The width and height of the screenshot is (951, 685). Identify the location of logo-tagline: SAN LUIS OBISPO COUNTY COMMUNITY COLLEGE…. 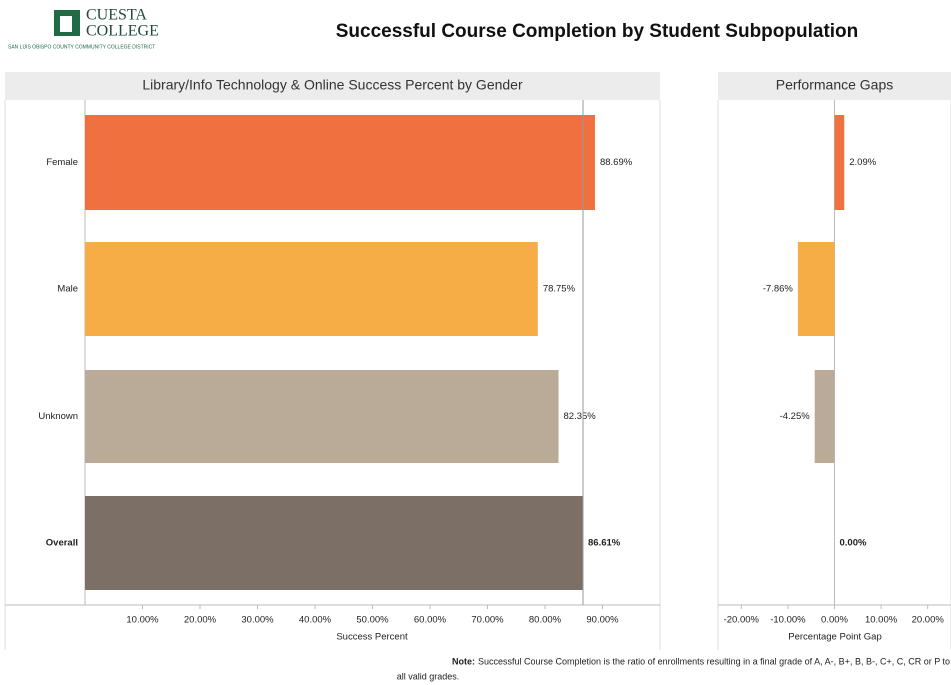
(81, 47).